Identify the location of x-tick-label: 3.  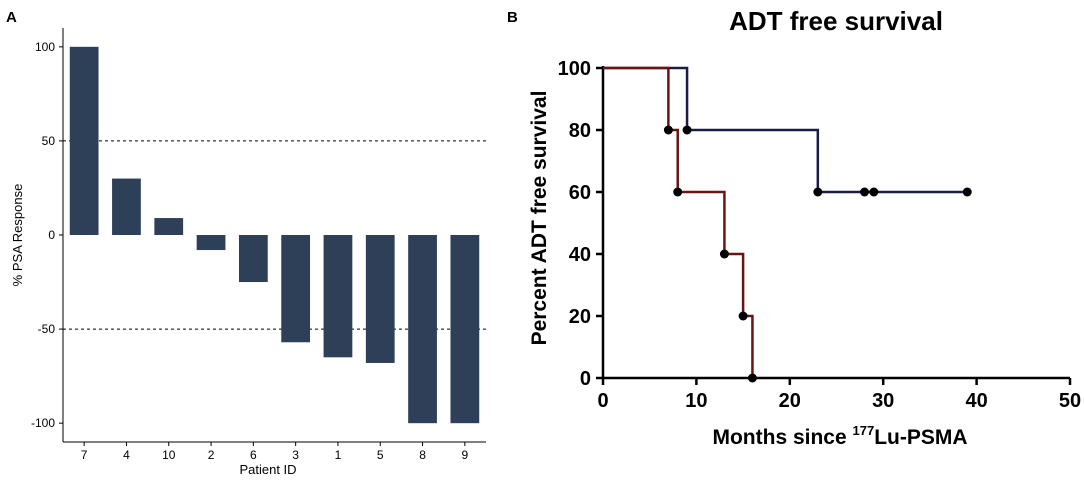
(295, 455).